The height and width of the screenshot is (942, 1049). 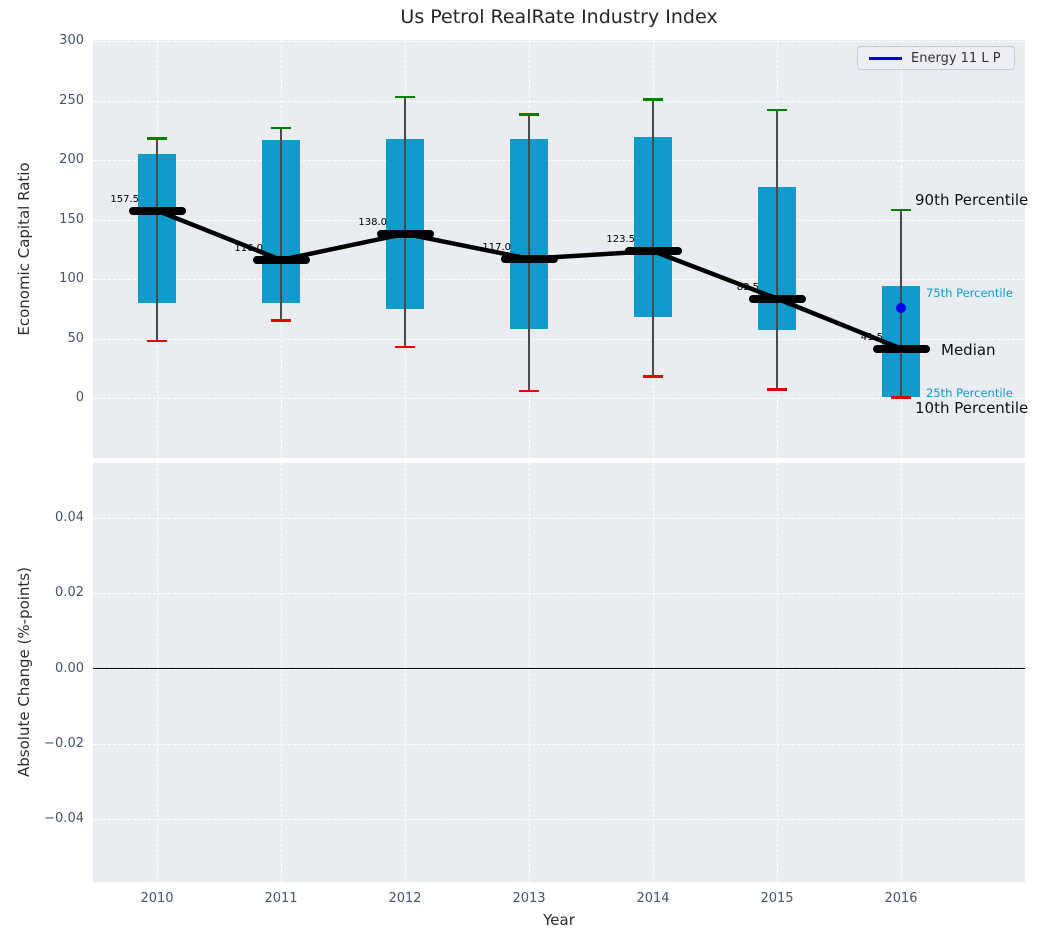 What do you see at coordinates (71, 219) in the screenshot?
I see `ytick-top-150: 150` at bounding box center [71, 219].